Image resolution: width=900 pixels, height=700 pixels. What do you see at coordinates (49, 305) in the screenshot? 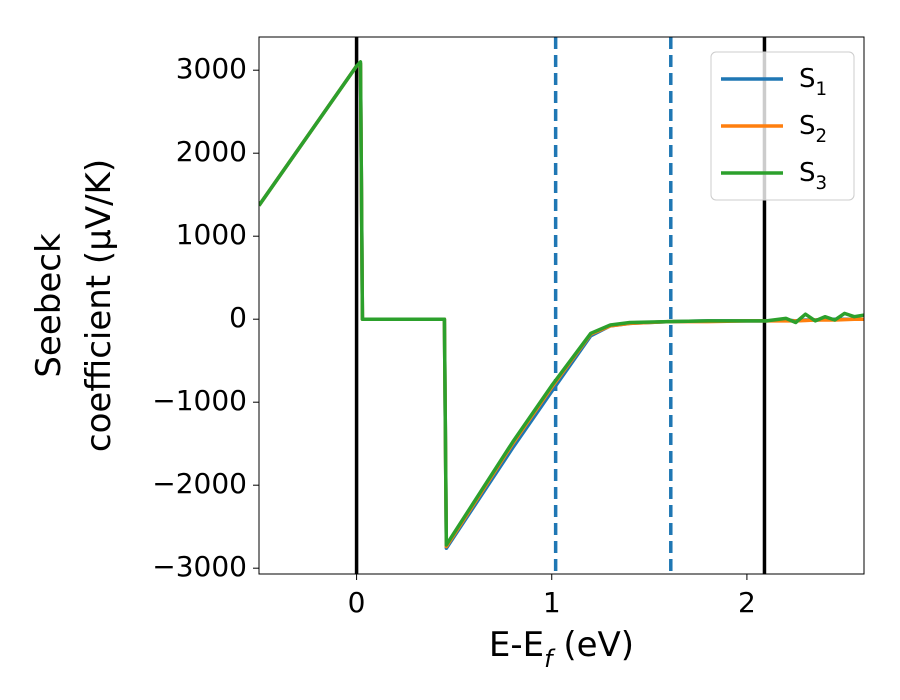
I see `y-axis-label: Seebeck` at bounding box center [49, 305].